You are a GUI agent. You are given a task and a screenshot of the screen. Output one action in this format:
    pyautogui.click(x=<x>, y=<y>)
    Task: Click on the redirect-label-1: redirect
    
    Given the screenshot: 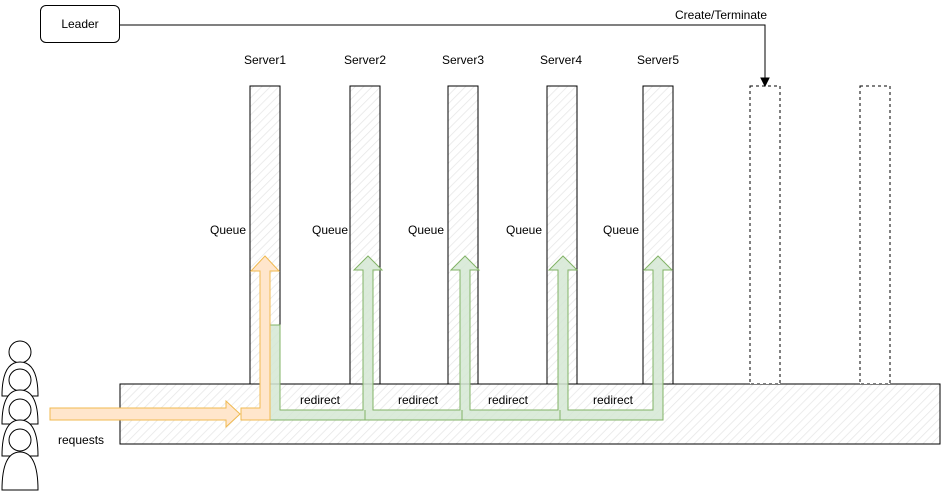 What is the action you would take?
    pyautogui.click(x=320, y=400)
    